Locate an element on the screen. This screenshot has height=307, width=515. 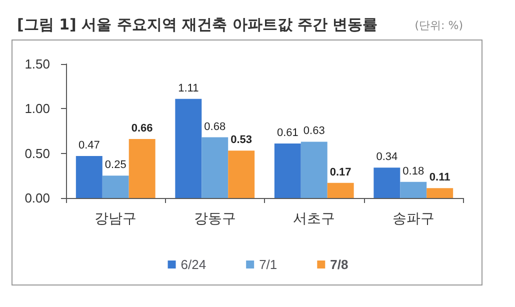
y-tick-label: 1.00 is located at coordinates (37, 108).